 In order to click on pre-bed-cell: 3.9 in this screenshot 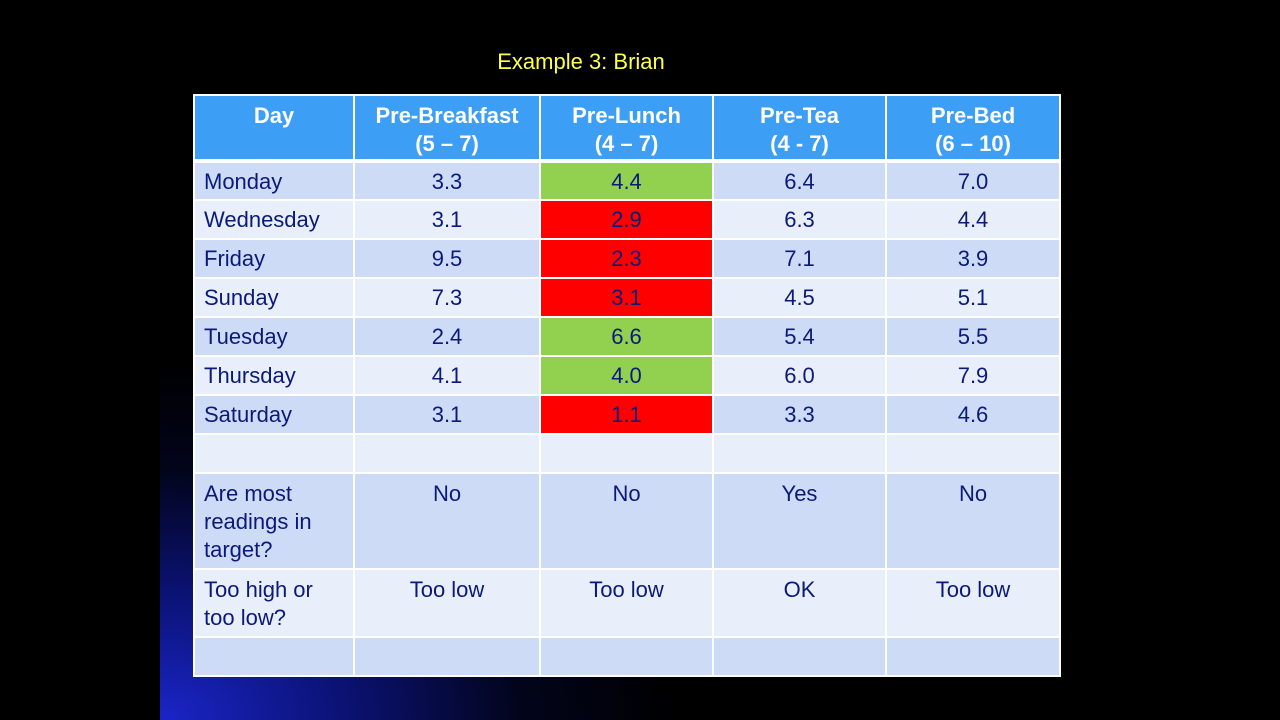, I will do `click(973, 258)`.